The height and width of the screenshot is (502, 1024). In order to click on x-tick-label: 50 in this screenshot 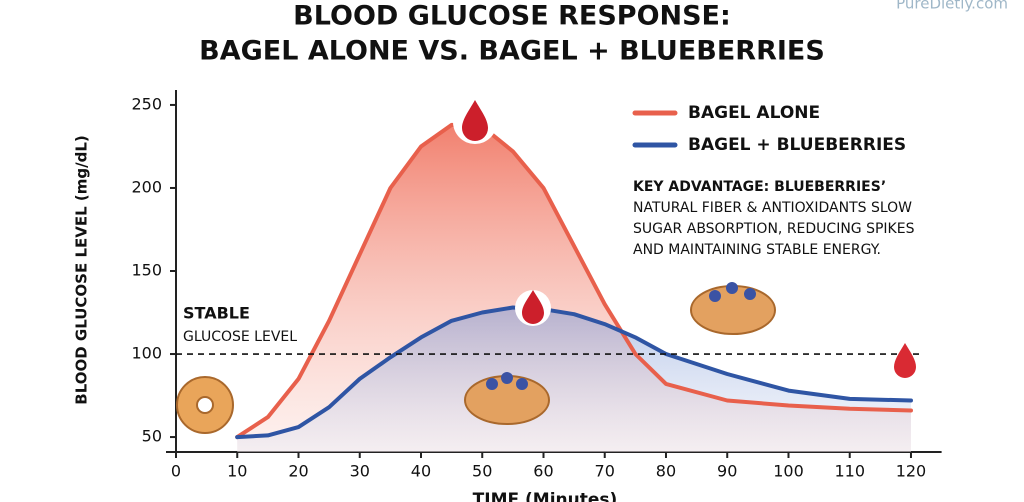, I will do `click(482, 471)`.